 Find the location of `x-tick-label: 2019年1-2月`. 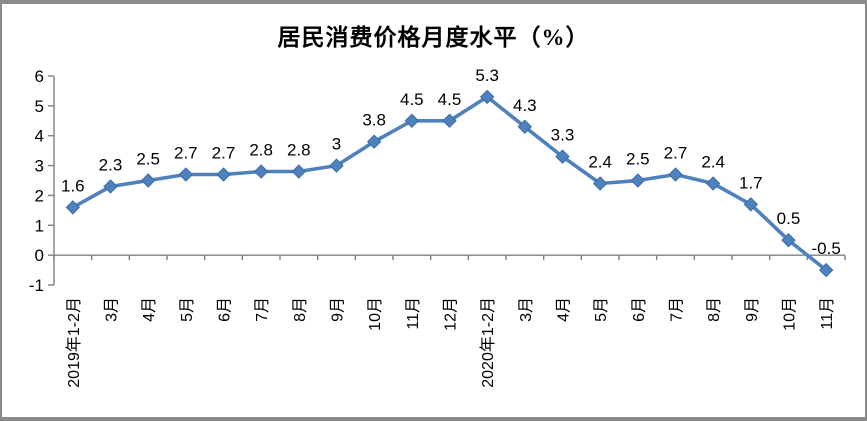

x-tick-label: 2019年1-2月 is located at coordinates (74, 342).